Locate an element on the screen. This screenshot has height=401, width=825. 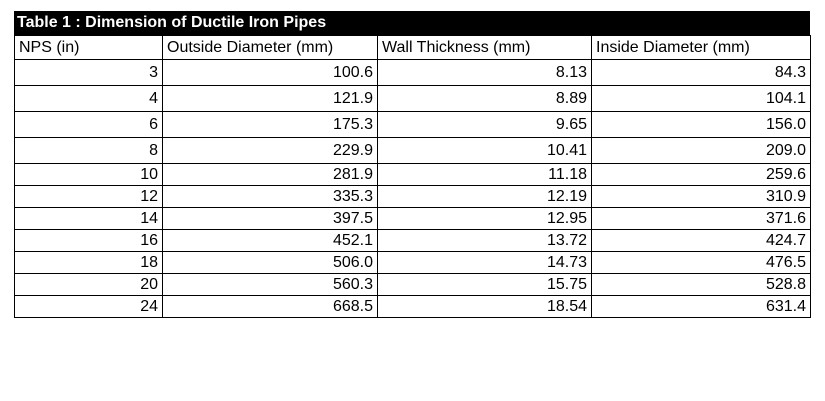
cell-outside-diameter: 100.6 is located at coordinates (270, 72).